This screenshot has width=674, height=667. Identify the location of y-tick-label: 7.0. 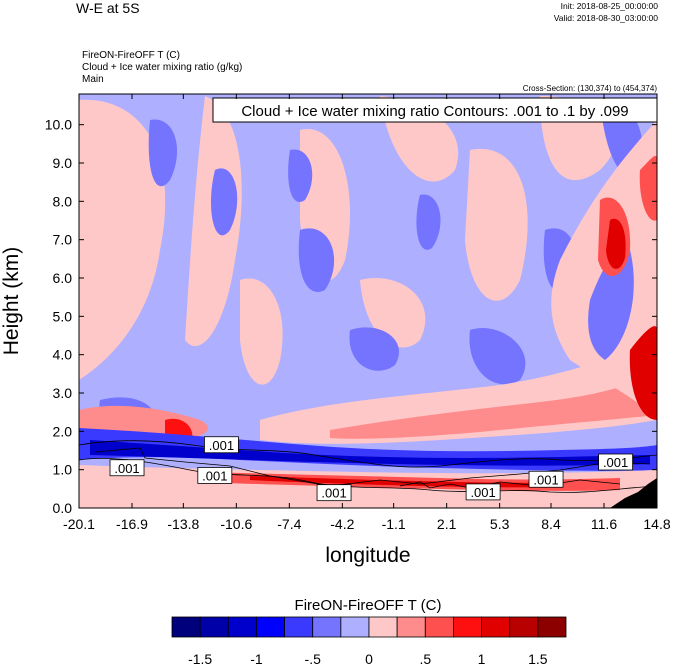
(63, 240).